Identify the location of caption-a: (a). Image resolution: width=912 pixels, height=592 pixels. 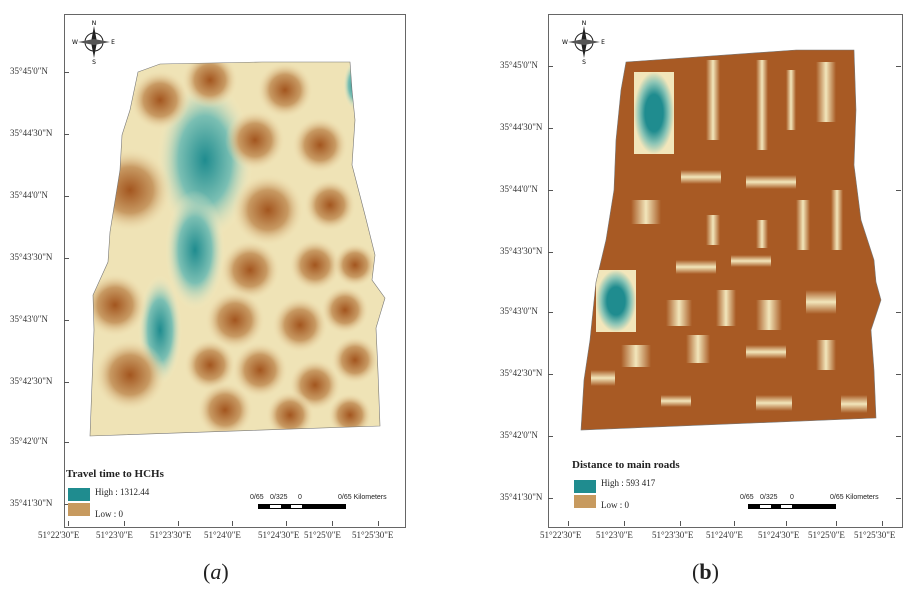
(216, 571).